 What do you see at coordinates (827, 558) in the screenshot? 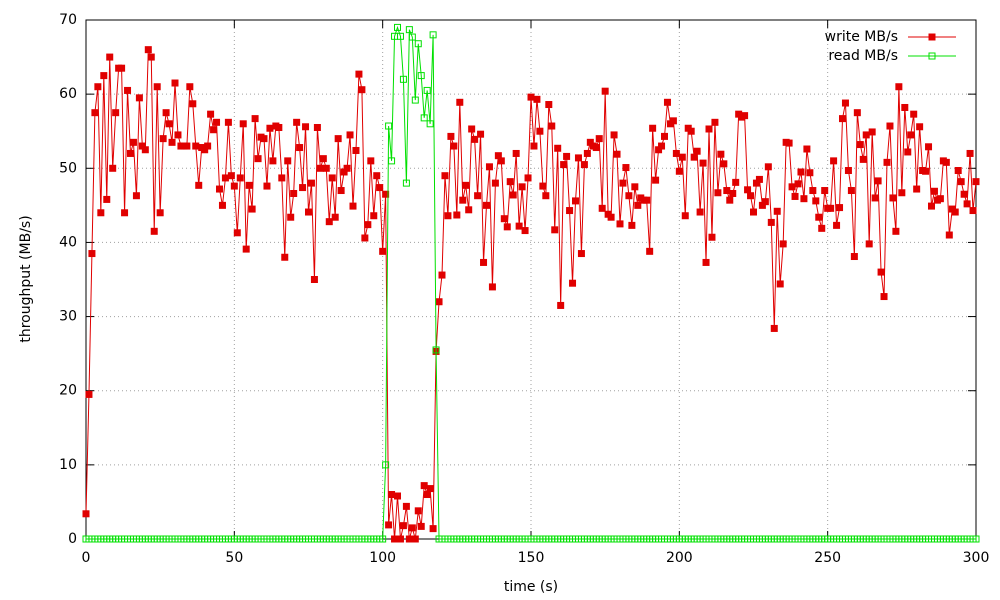
I see `x-tick-label: 250` at bounding box center [827, 558].